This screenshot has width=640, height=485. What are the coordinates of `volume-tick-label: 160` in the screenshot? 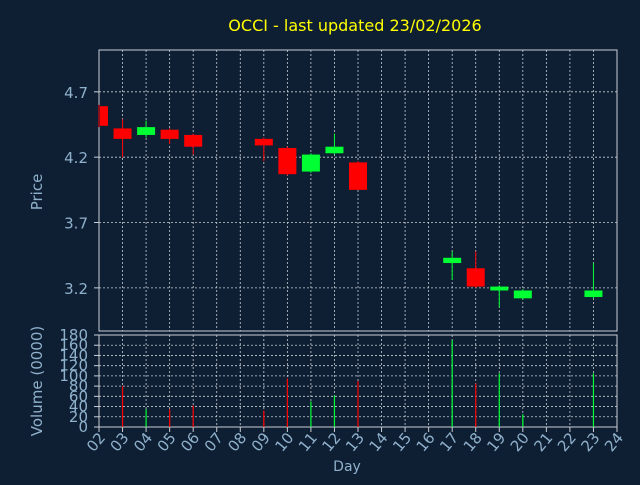 It's located at (73, 345).